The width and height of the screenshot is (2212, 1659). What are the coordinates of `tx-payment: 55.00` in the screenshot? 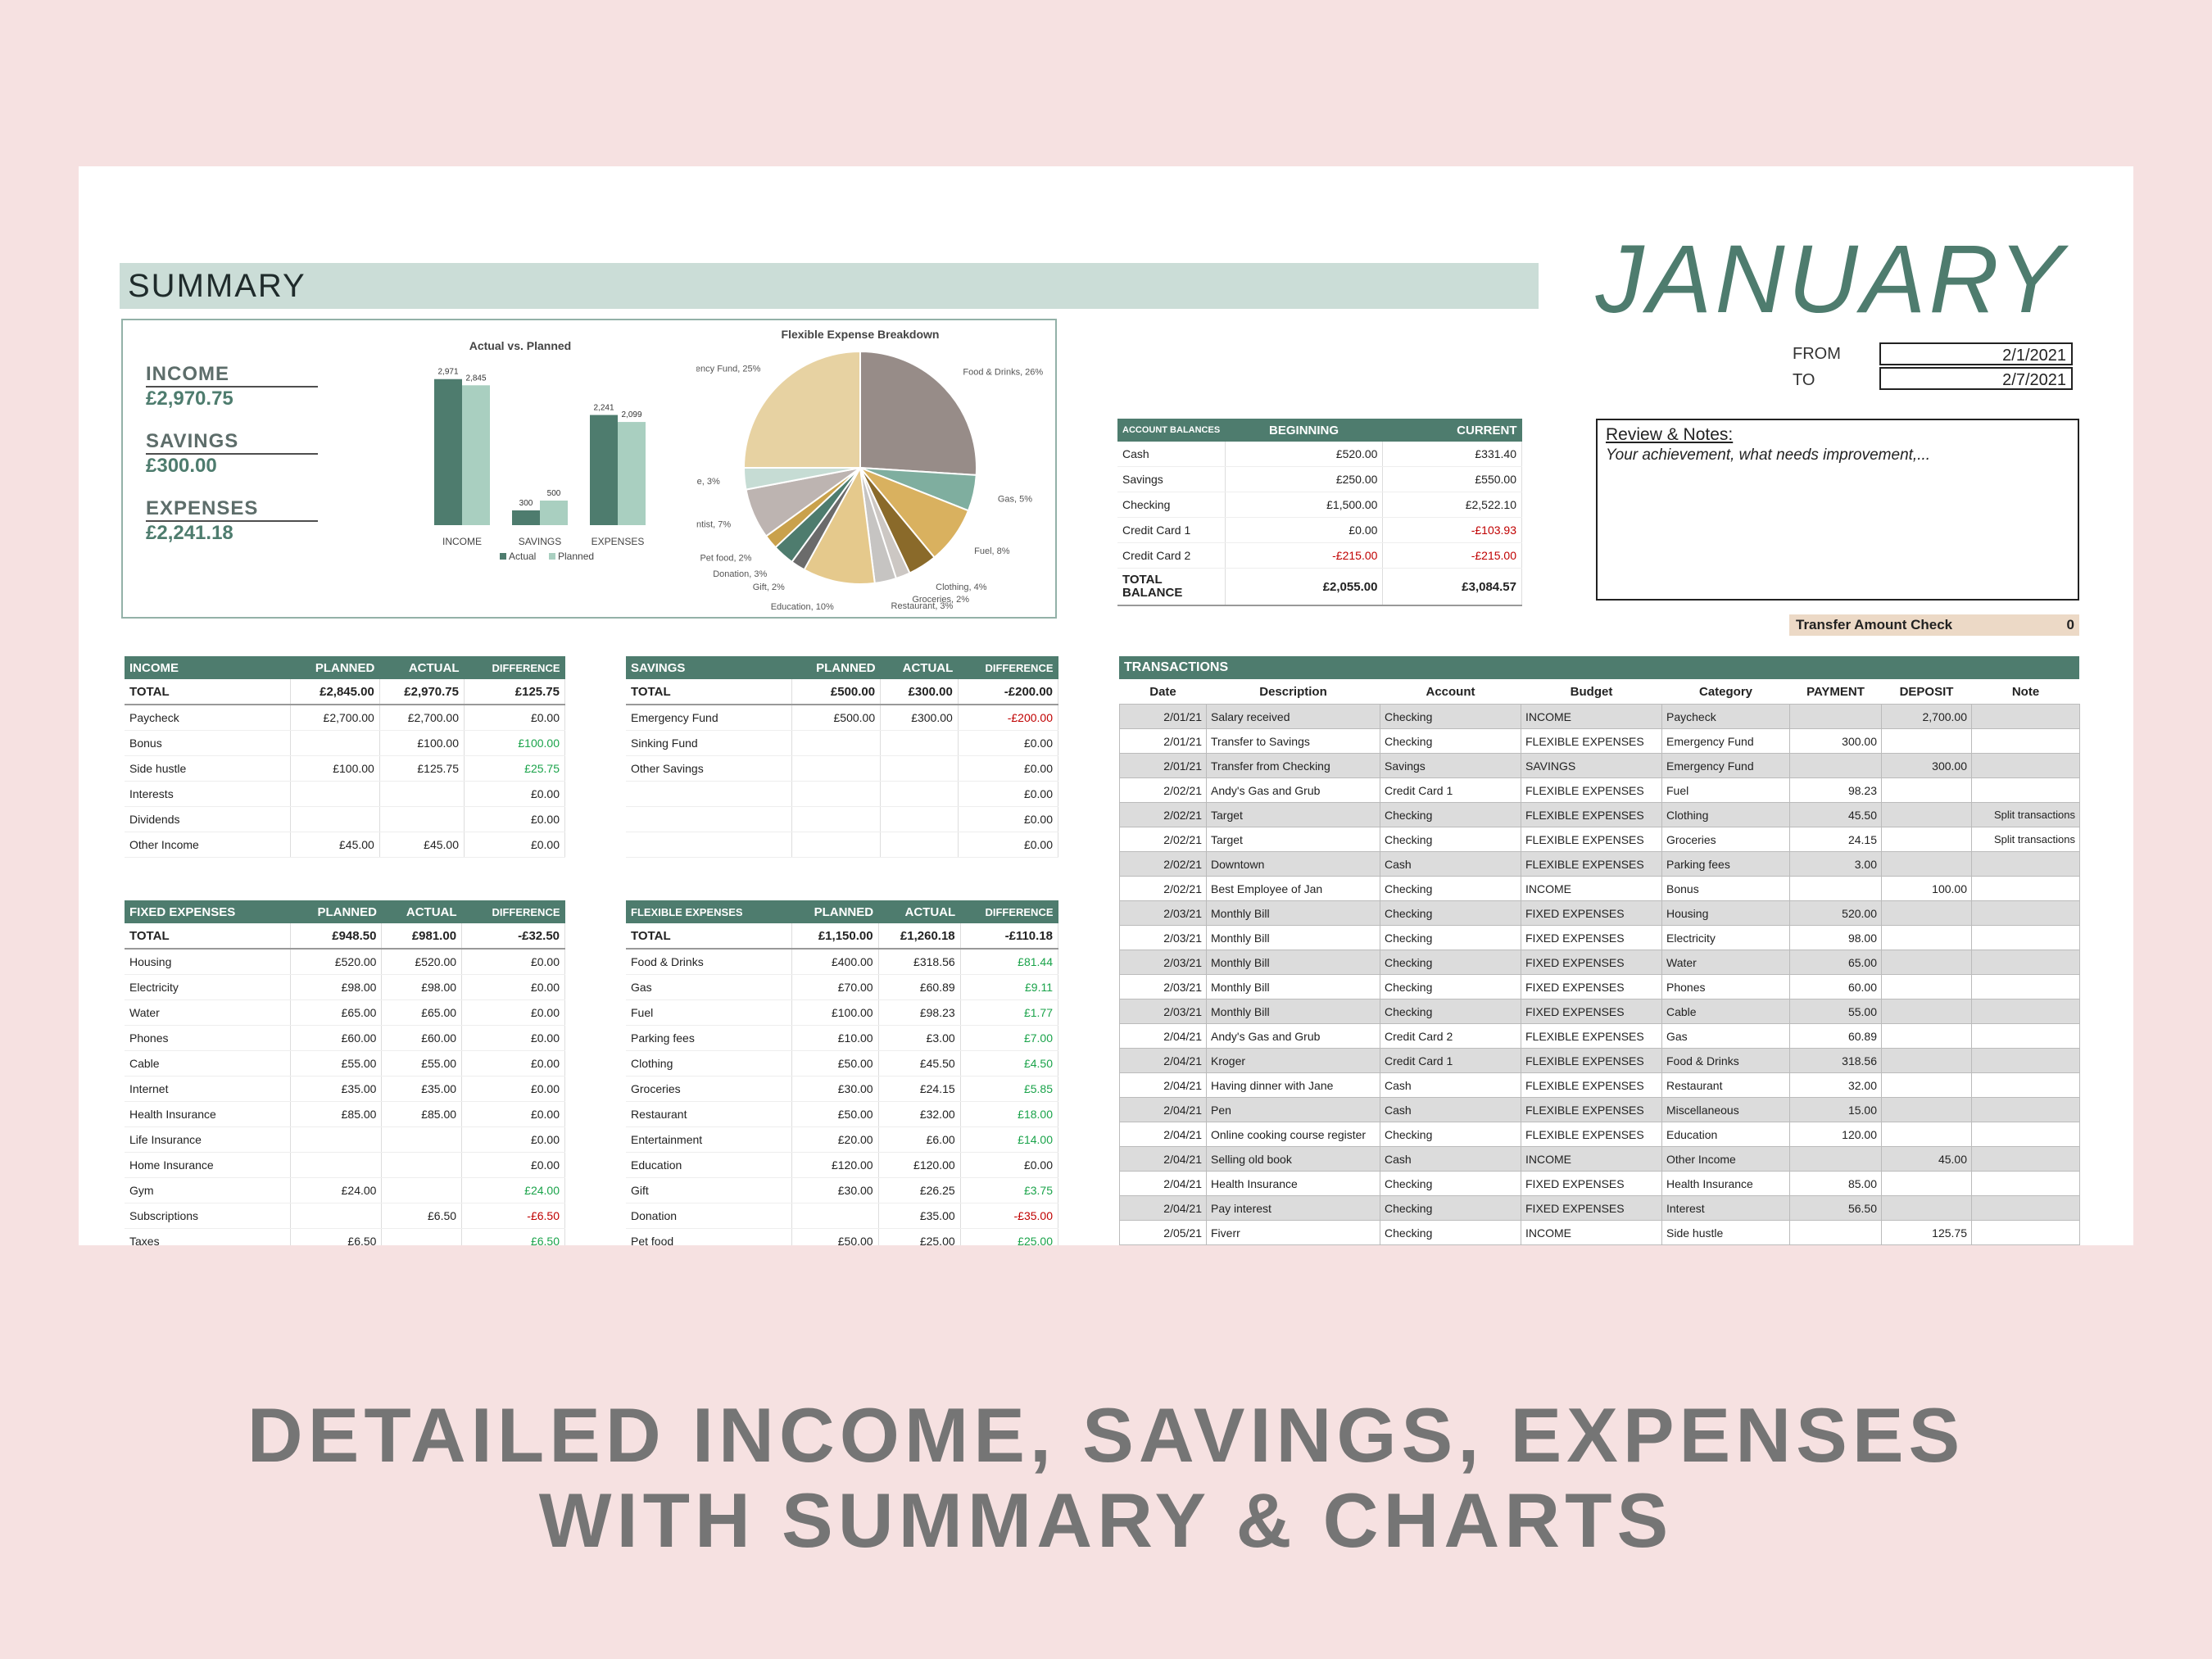 It's located at (1835, 1011).